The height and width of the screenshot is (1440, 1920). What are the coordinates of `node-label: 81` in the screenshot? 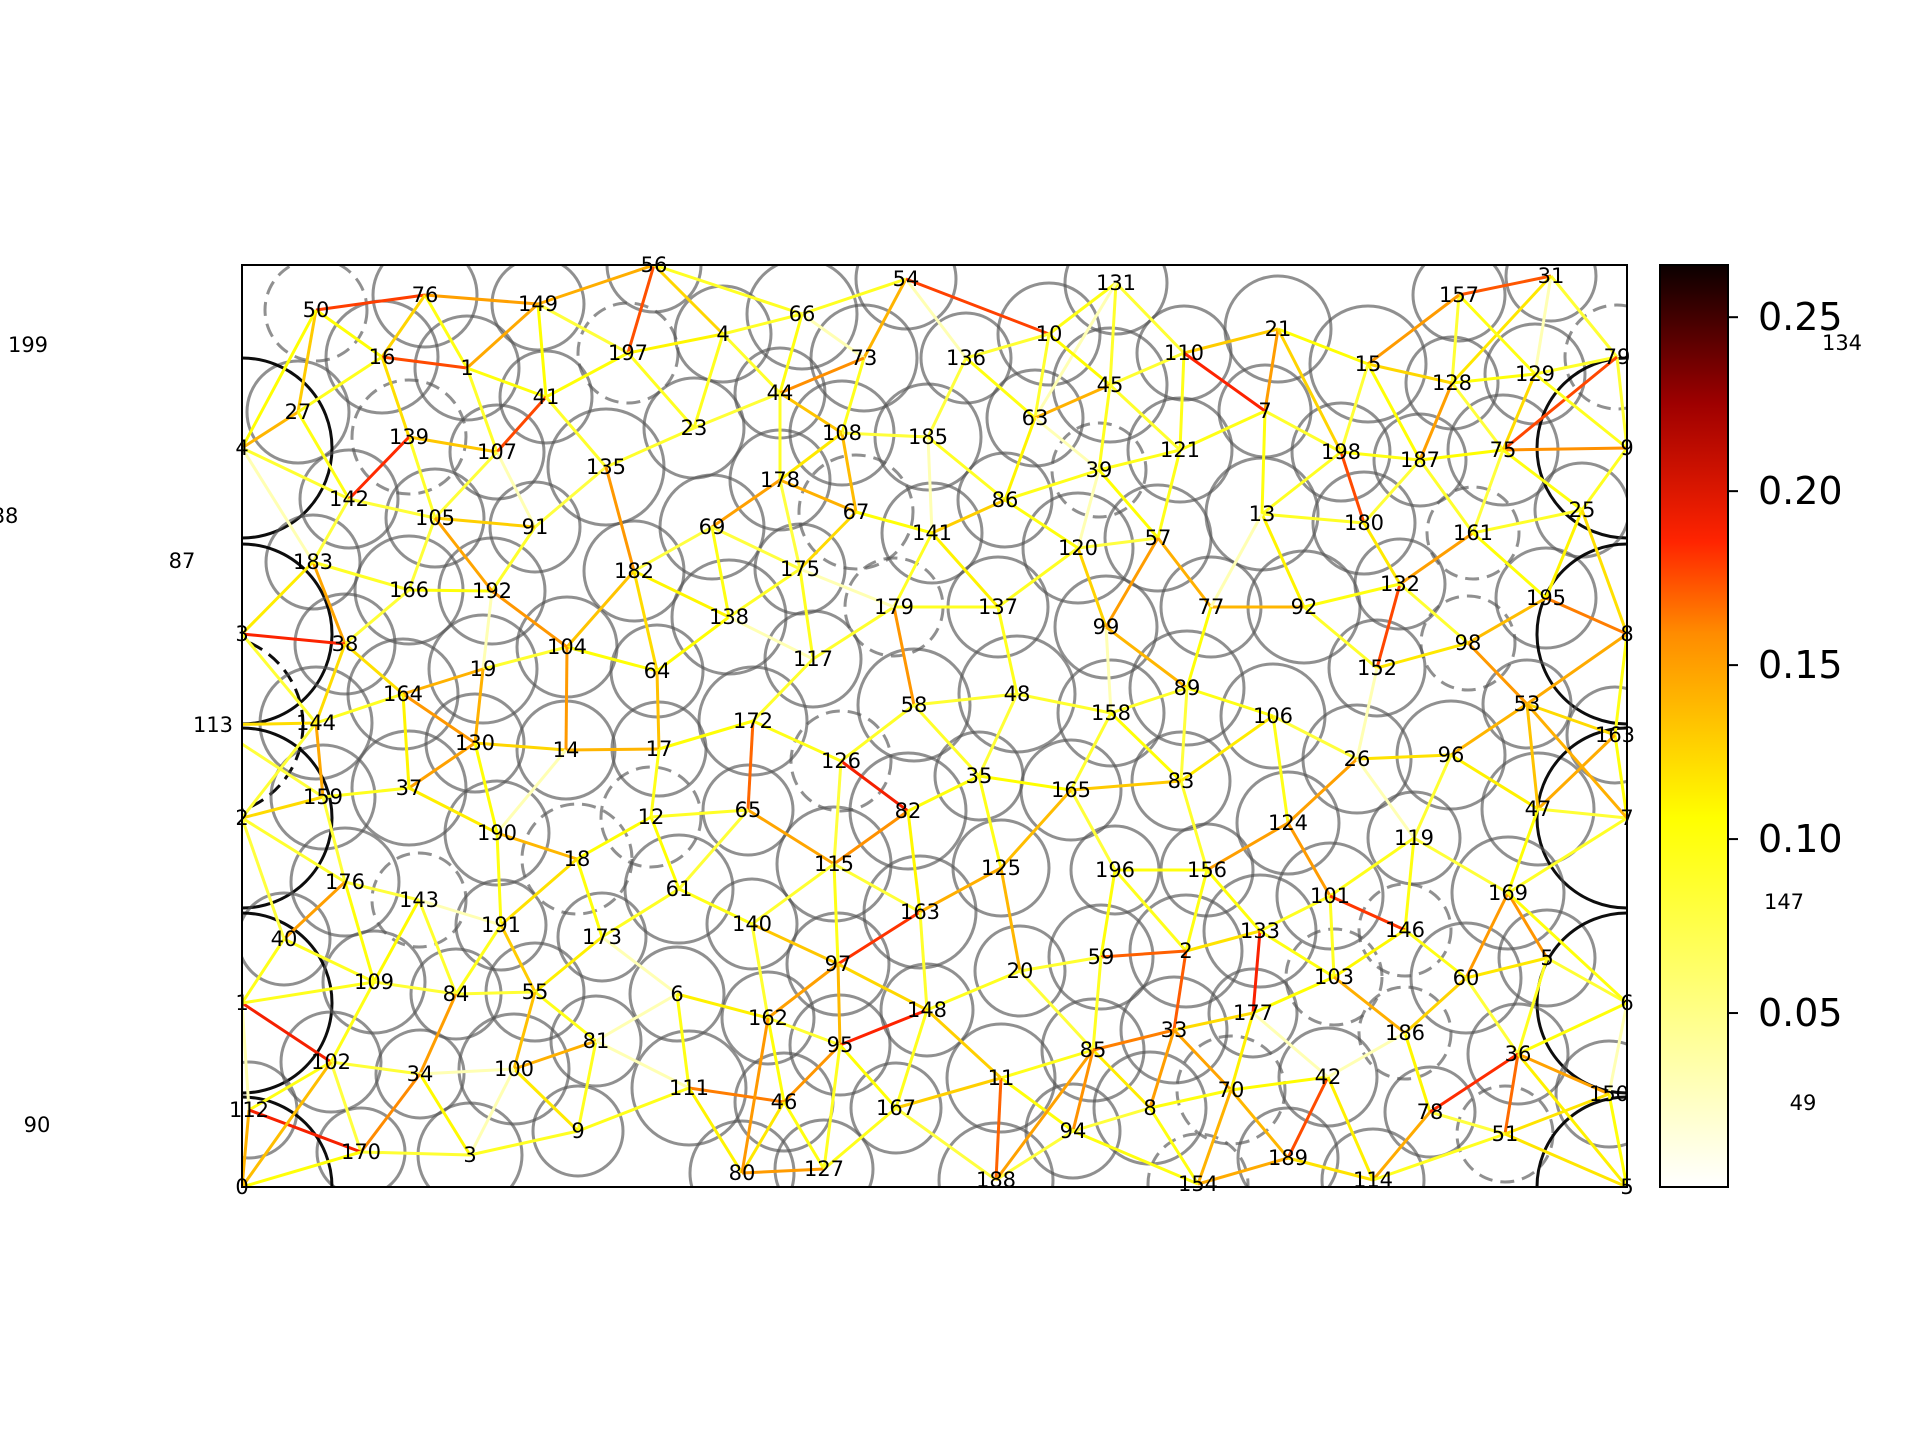 It's located at (596, 1041).